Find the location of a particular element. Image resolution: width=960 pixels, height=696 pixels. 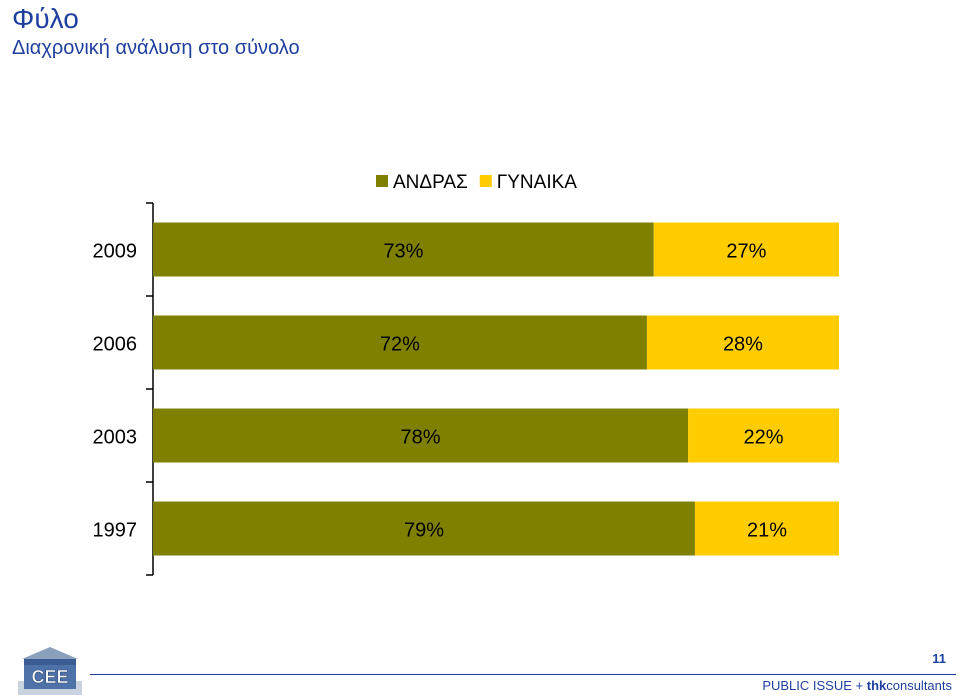

page-title: Φύλο is located at coordinates (45, 18).